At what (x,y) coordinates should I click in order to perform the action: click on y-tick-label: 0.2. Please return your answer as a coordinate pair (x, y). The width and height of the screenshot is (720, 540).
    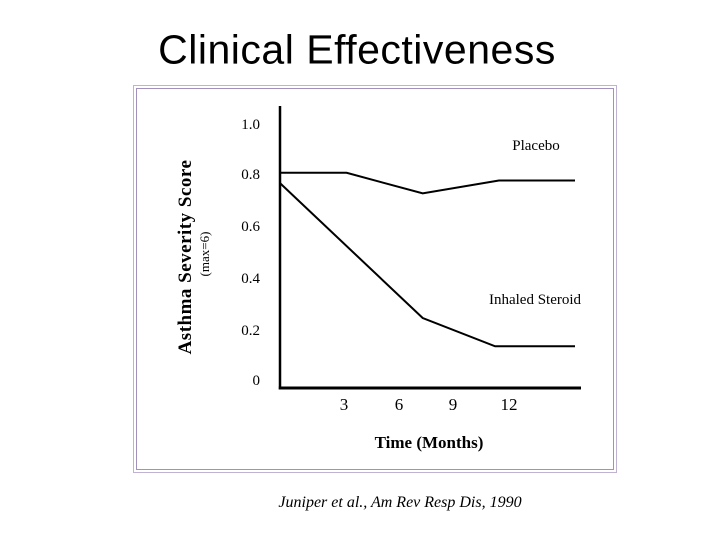
    Looking at the image, I should click on (250, 331).